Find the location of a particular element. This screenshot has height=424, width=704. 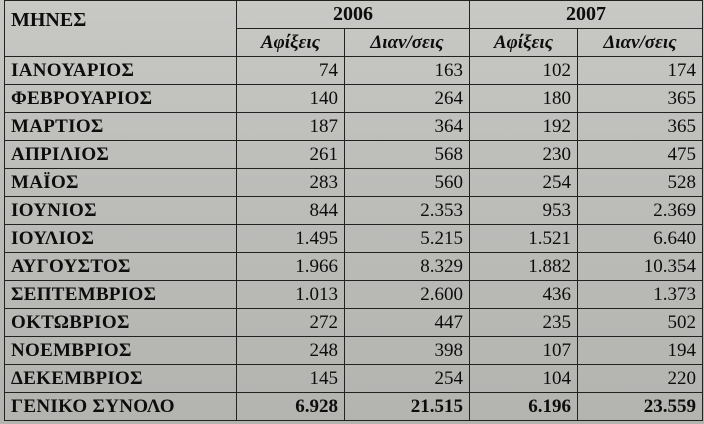

total-value-cell: 6.196 is located at coordinates (523, 406).